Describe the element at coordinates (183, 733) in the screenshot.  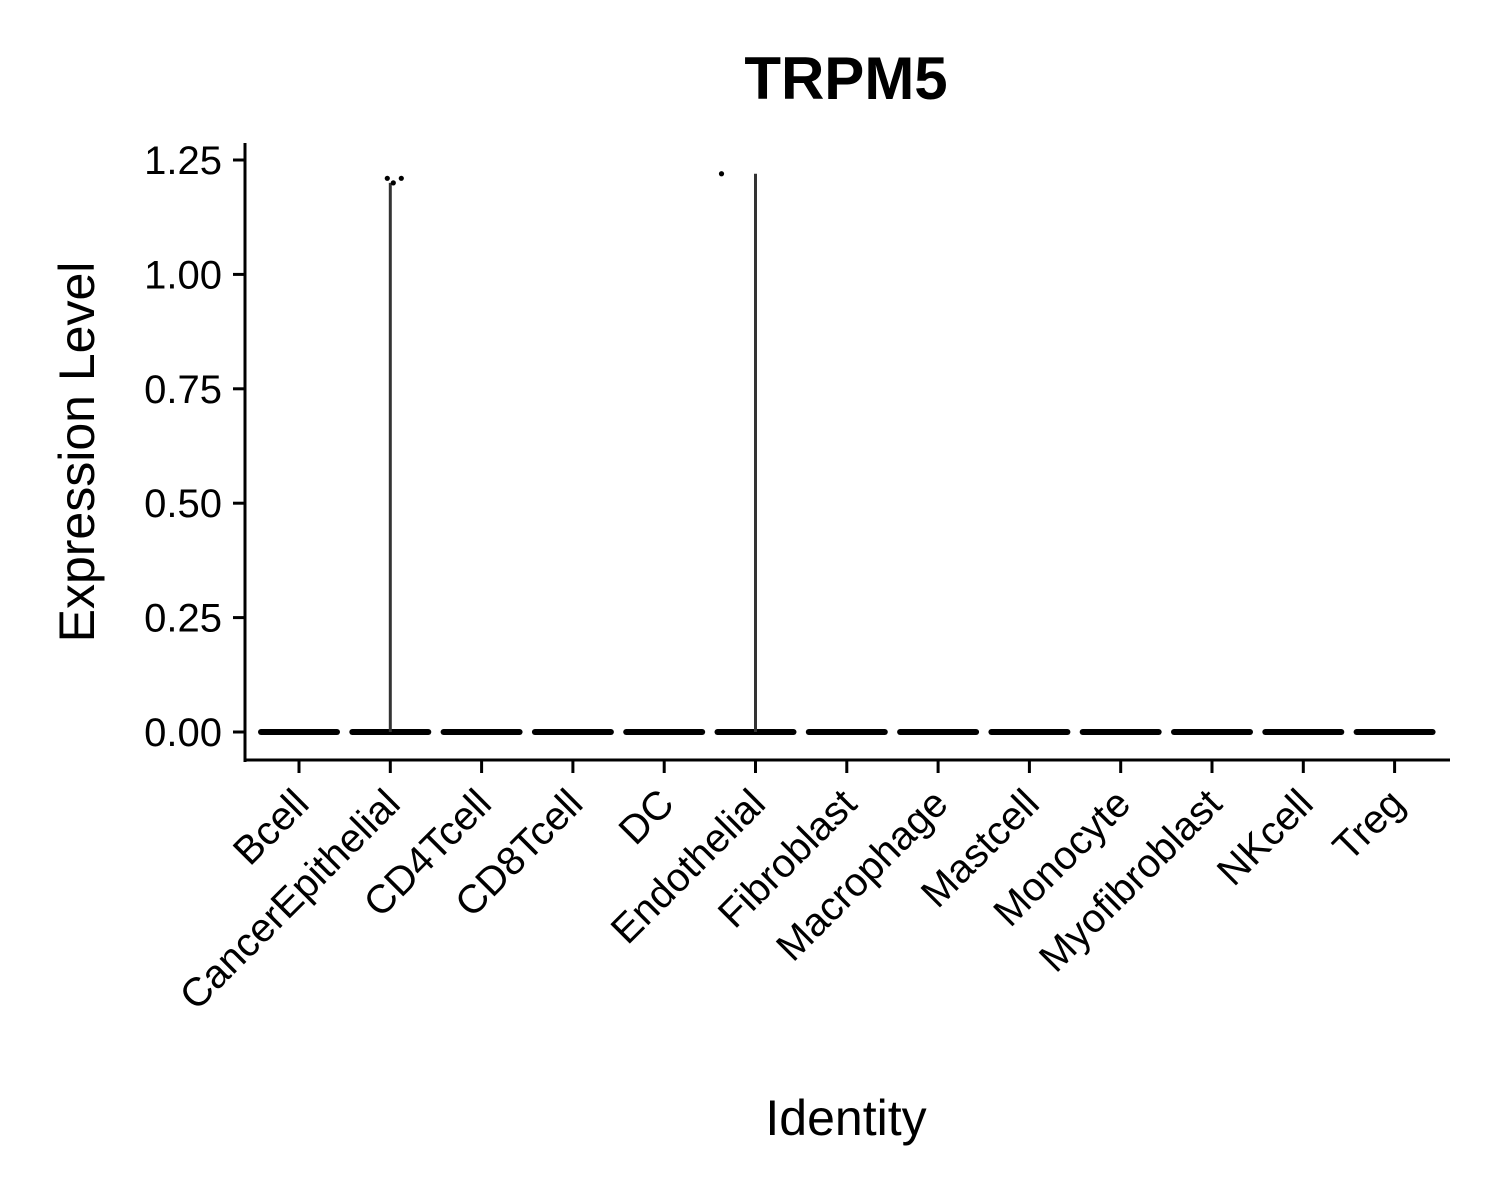
I see `y-tick-label: 0.00` at that location.